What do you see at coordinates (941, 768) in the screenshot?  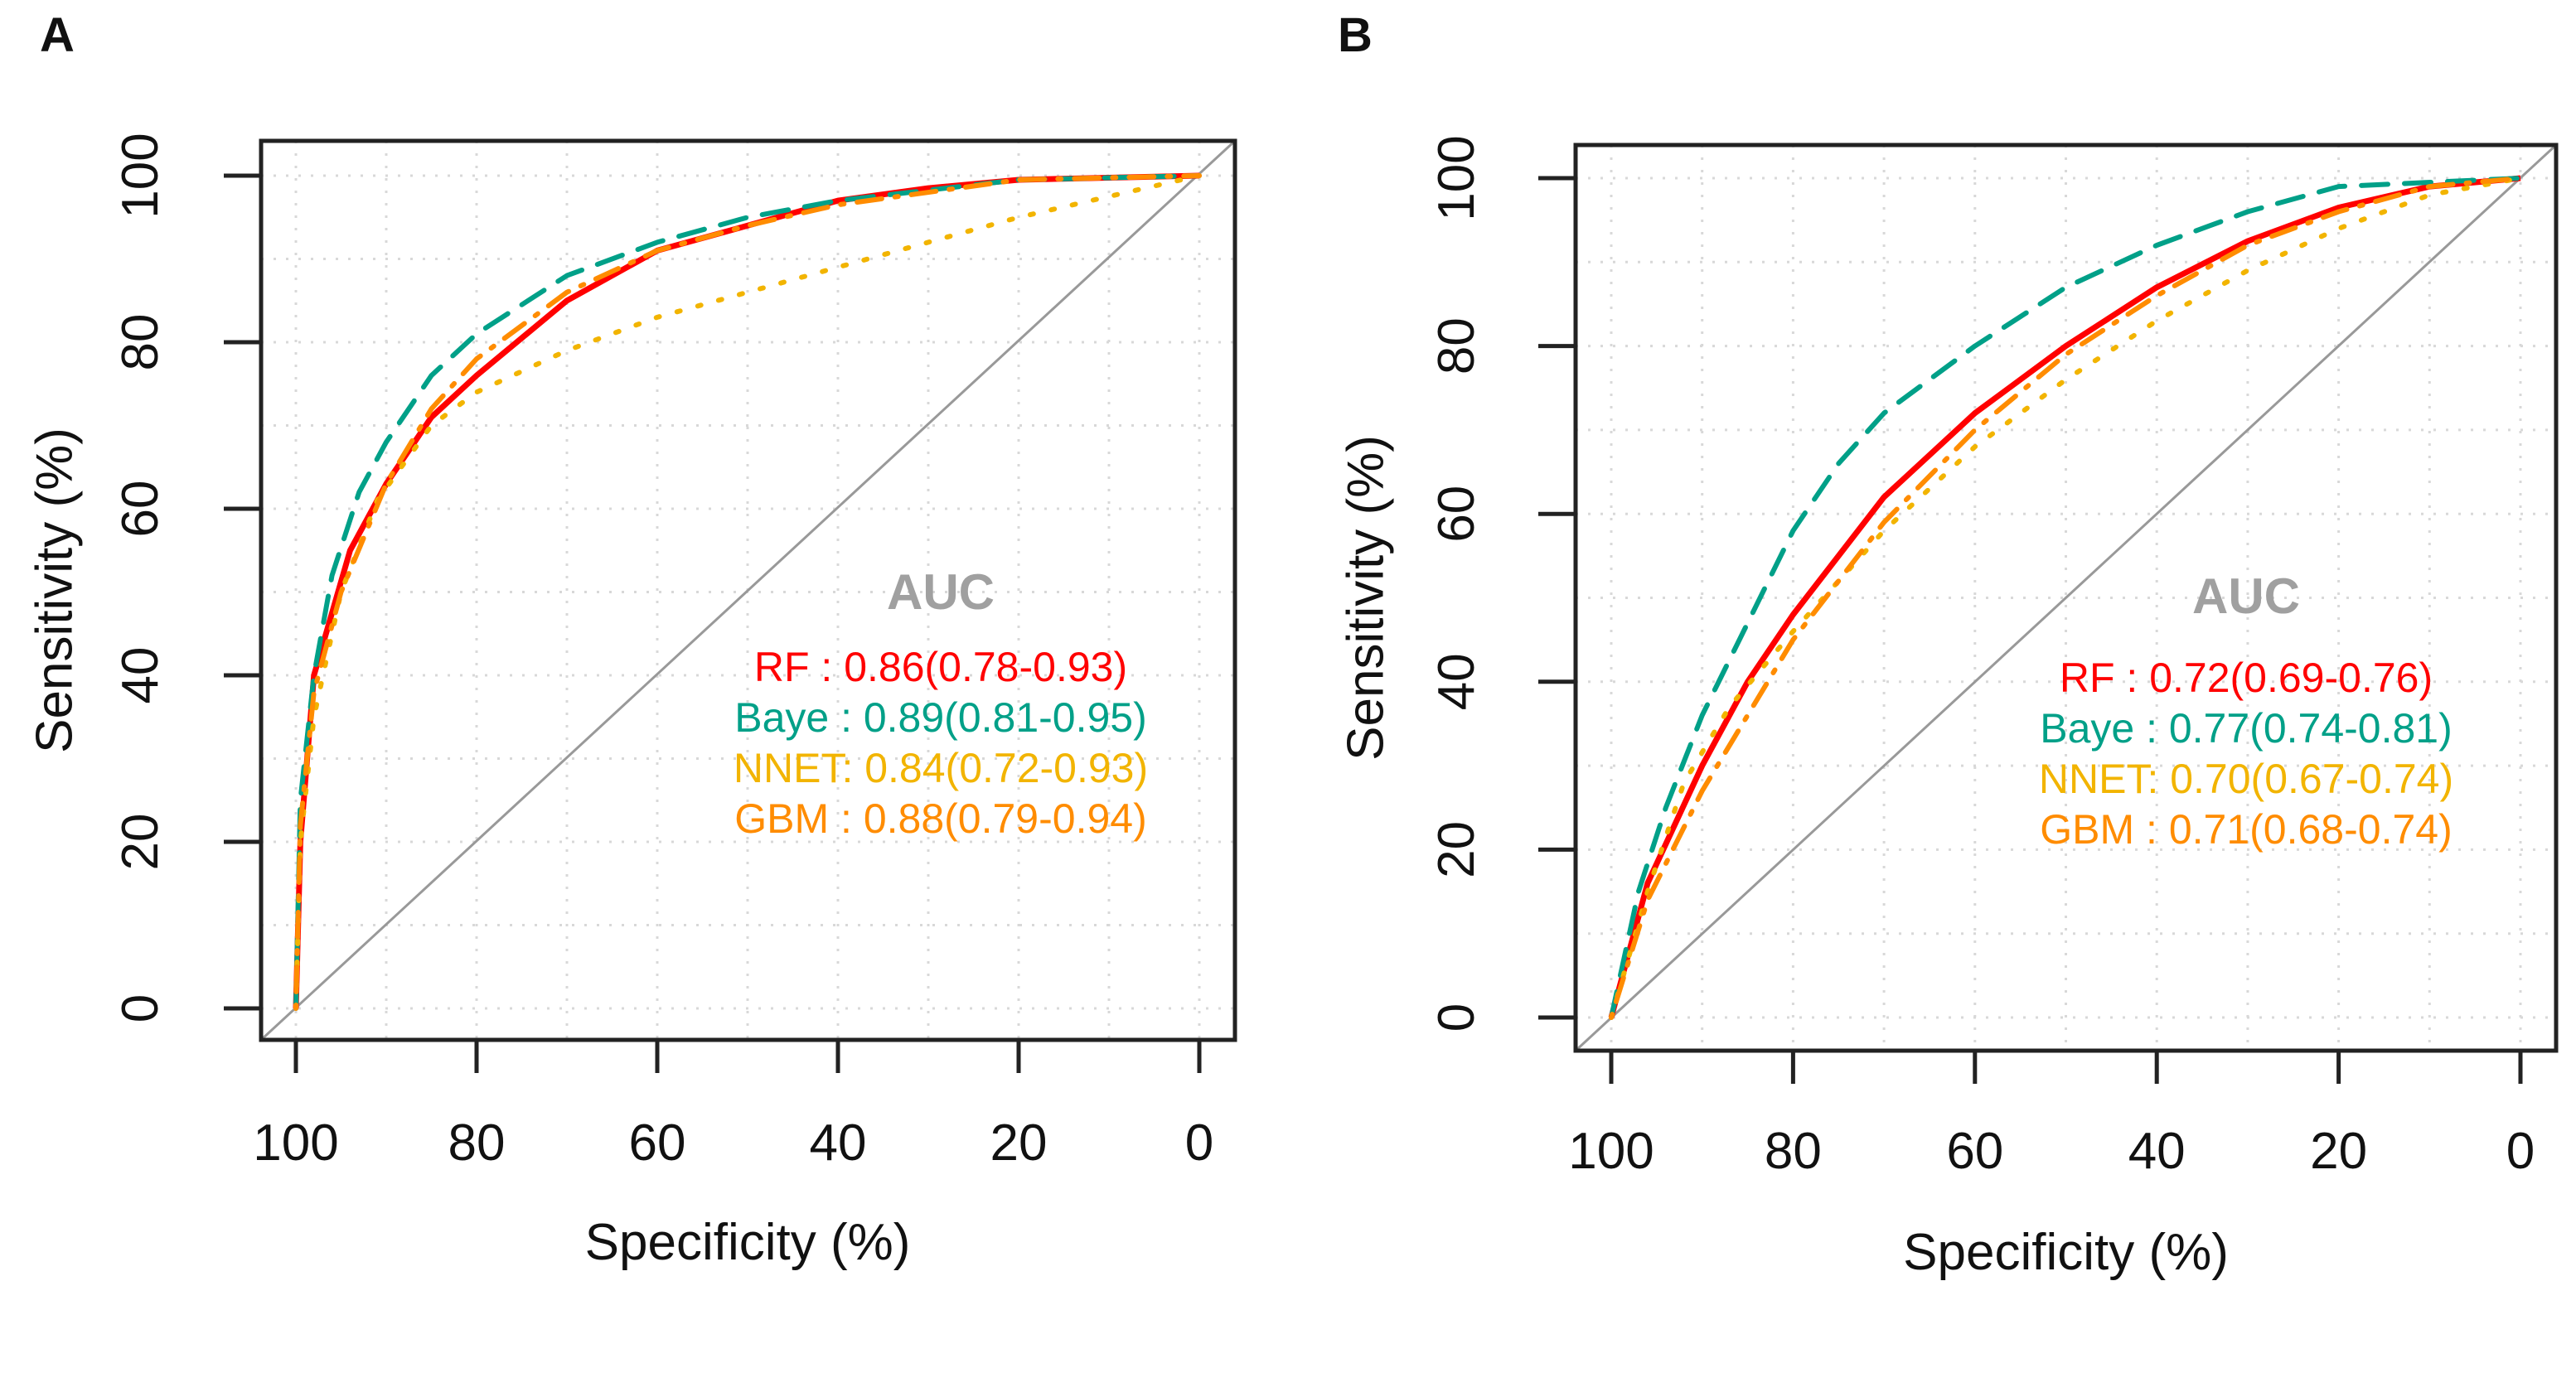 I see `legend-entry-nnet: NNET: 0.84(0.72-0.93)` at bounding box center [941, 768].